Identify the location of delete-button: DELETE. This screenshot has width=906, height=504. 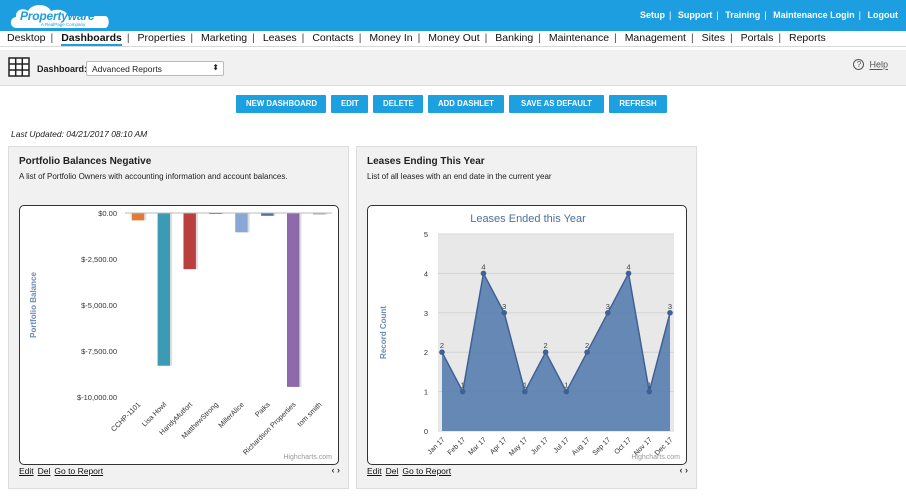
(398, 104).